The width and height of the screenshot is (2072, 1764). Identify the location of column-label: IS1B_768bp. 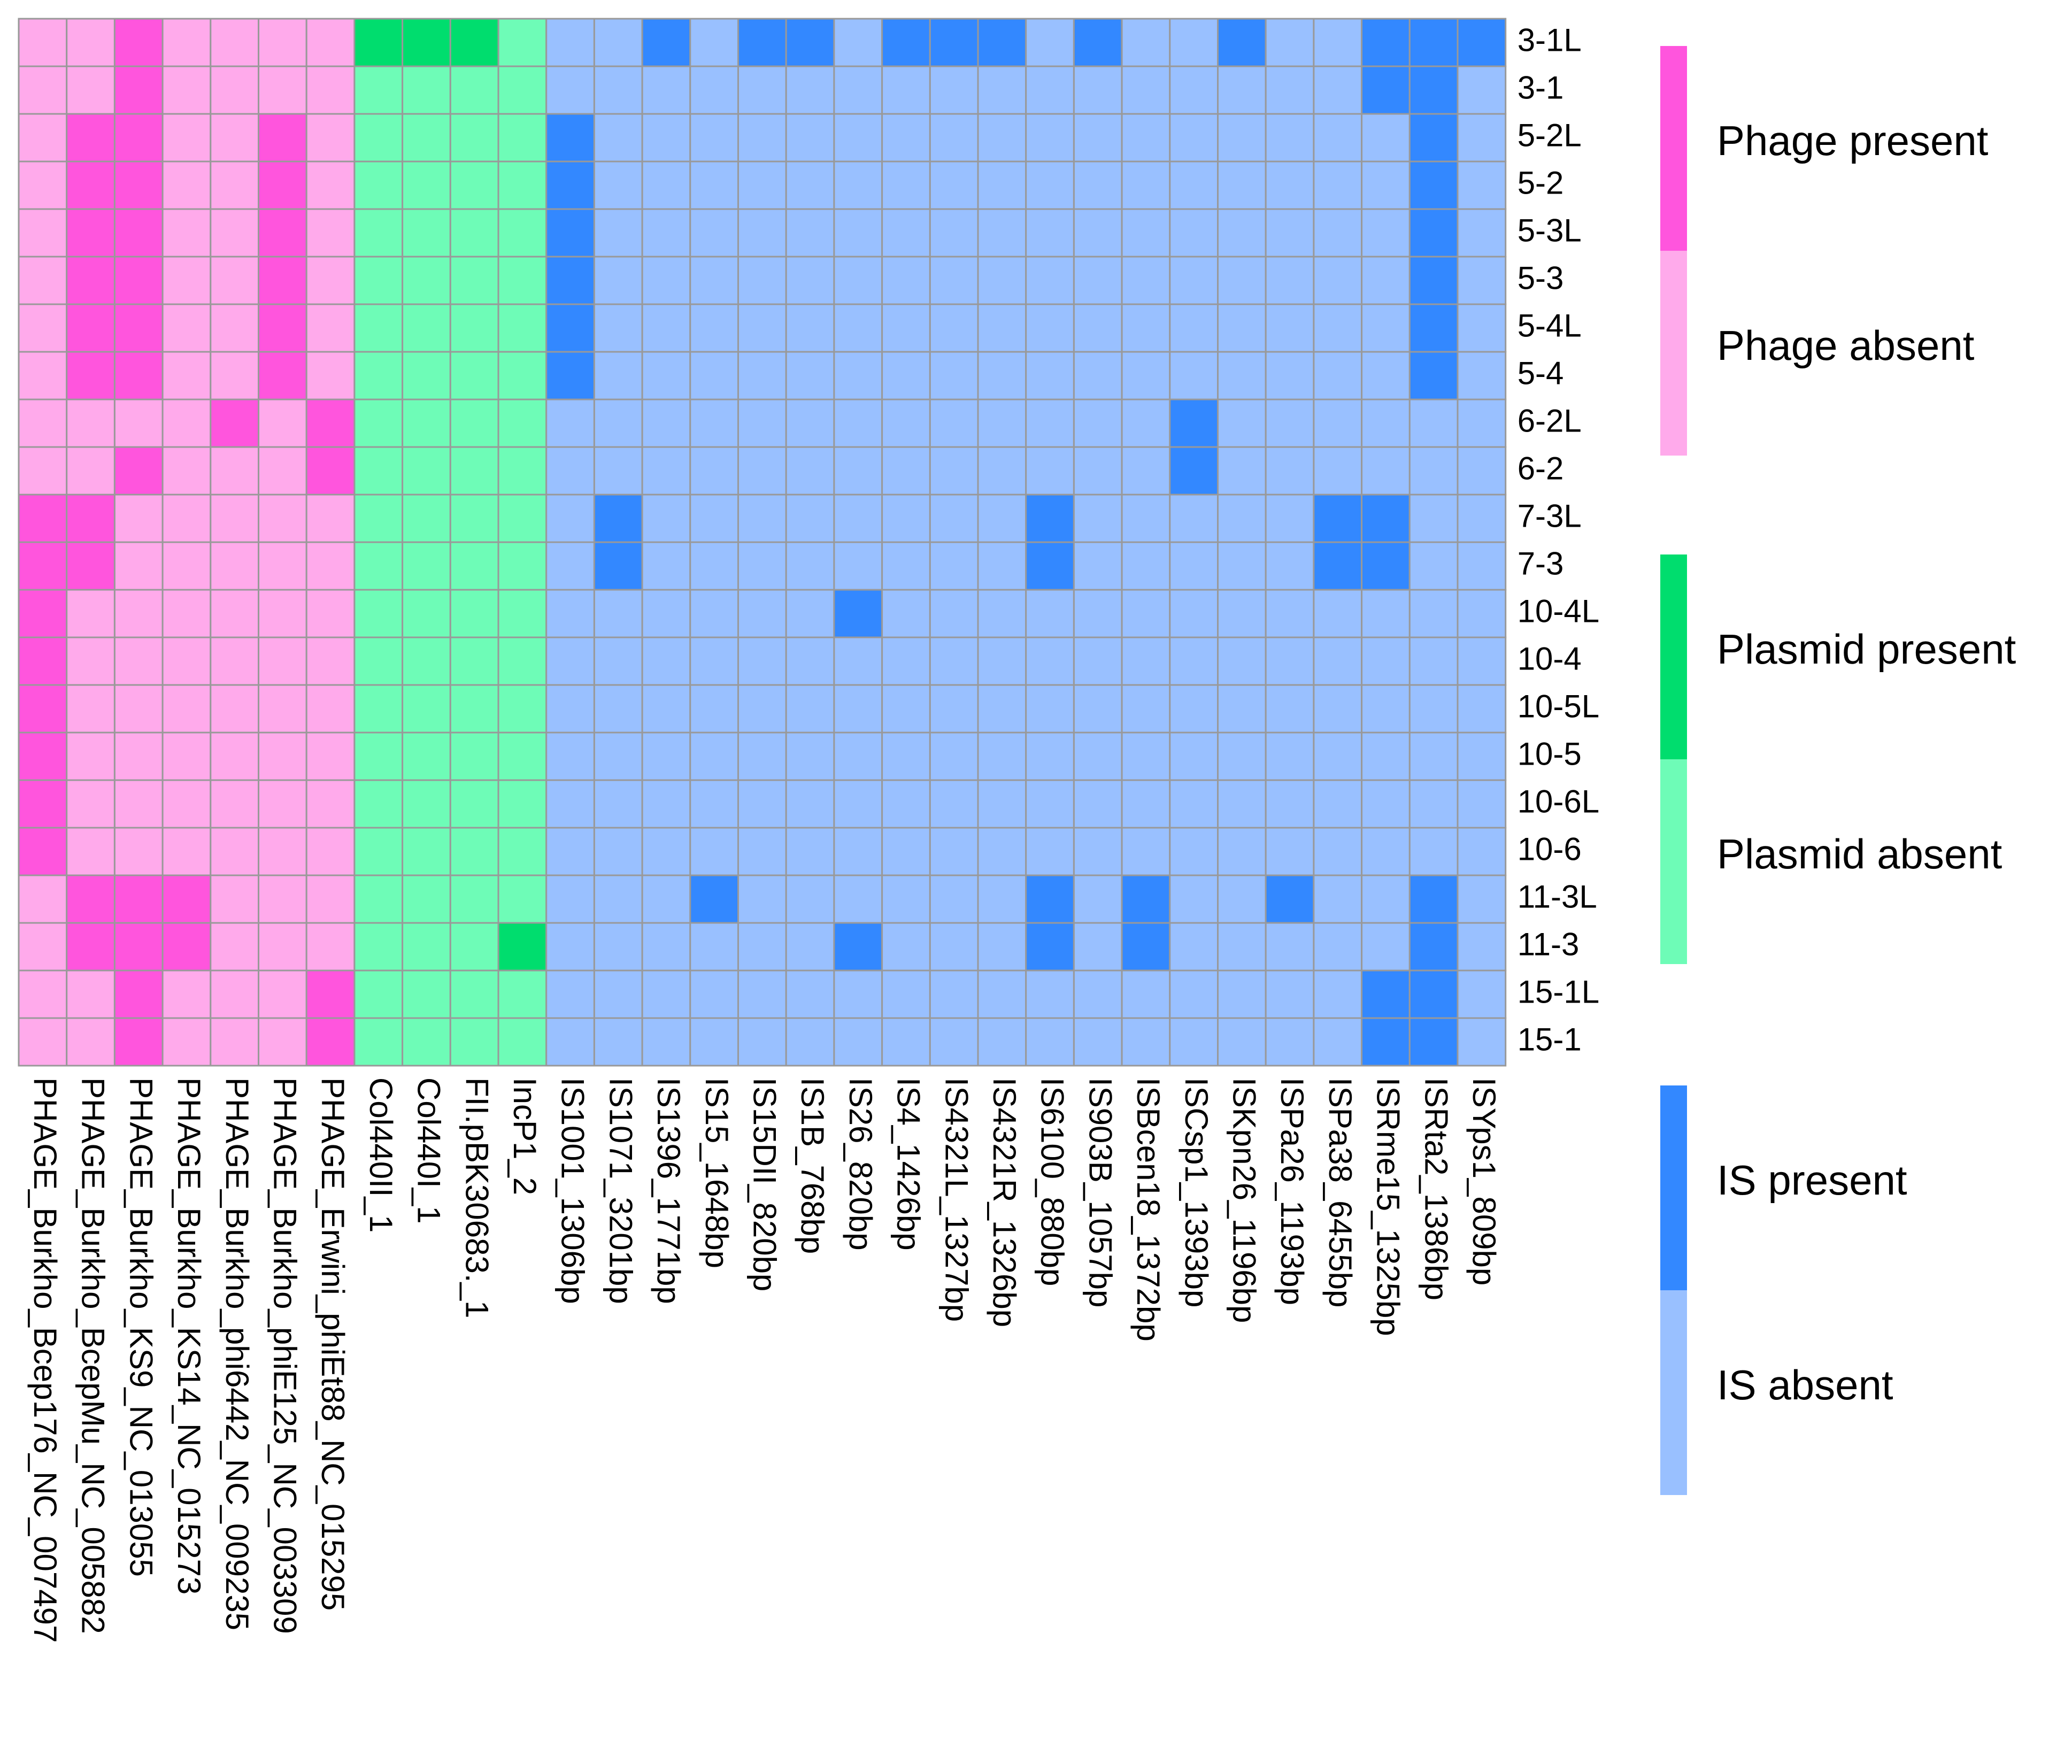
(812, 1165).